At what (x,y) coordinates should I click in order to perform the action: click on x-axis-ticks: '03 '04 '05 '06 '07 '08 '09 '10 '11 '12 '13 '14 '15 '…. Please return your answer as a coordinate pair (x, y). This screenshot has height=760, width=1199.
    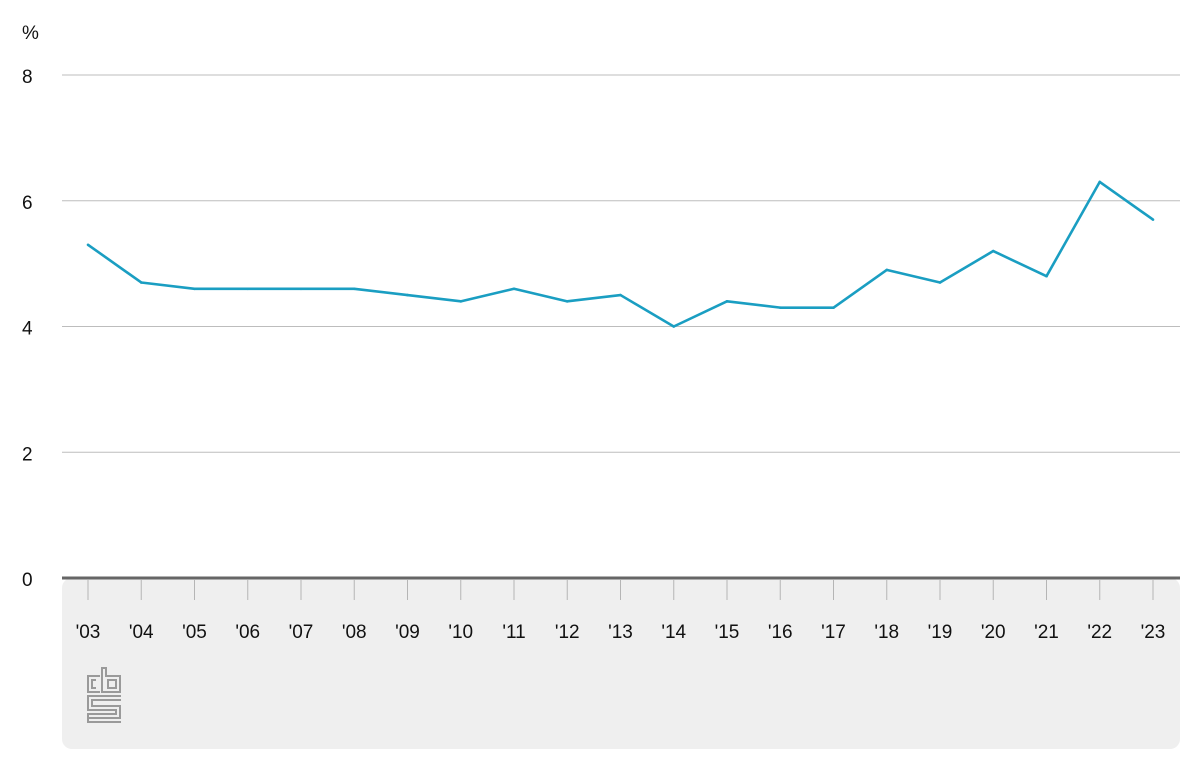
    Looking at the image, I should click on (621, 611).